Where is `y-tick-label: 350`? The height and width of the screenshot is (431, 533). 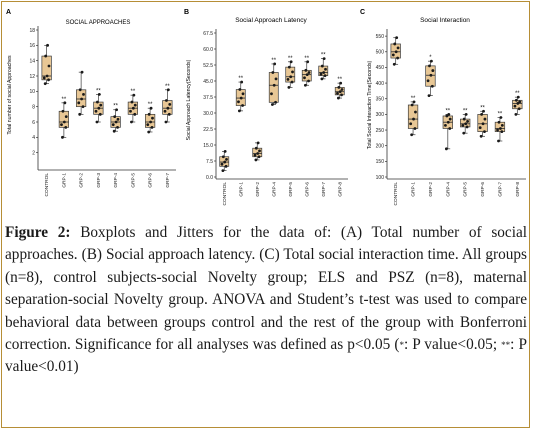
y-tick-label: 350 is located at coordinates (380, 100).